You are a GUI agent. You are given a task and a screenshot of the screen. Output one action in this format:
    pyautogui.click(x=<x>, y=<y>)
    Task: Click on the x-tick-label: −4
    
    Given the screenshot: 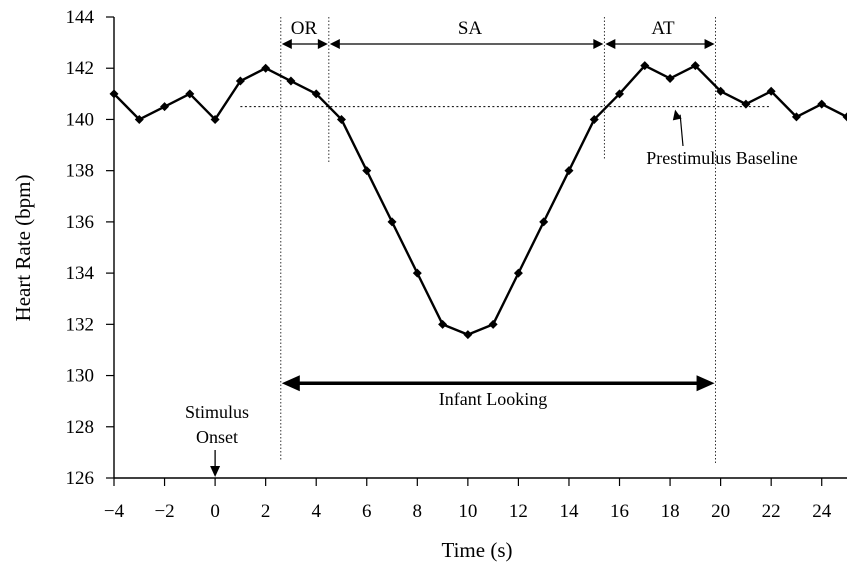 What is the action you would take?
    pyautogui.click(x=114, y=511)
    